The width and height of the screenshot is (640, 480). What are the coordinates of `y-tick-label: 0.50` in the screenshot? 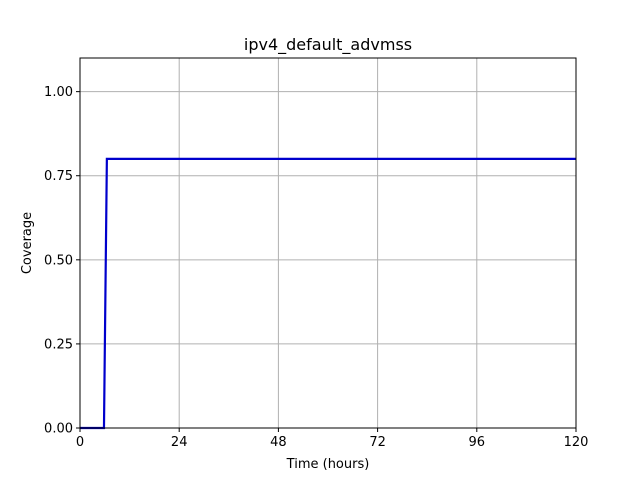 It's located at (58, 260).